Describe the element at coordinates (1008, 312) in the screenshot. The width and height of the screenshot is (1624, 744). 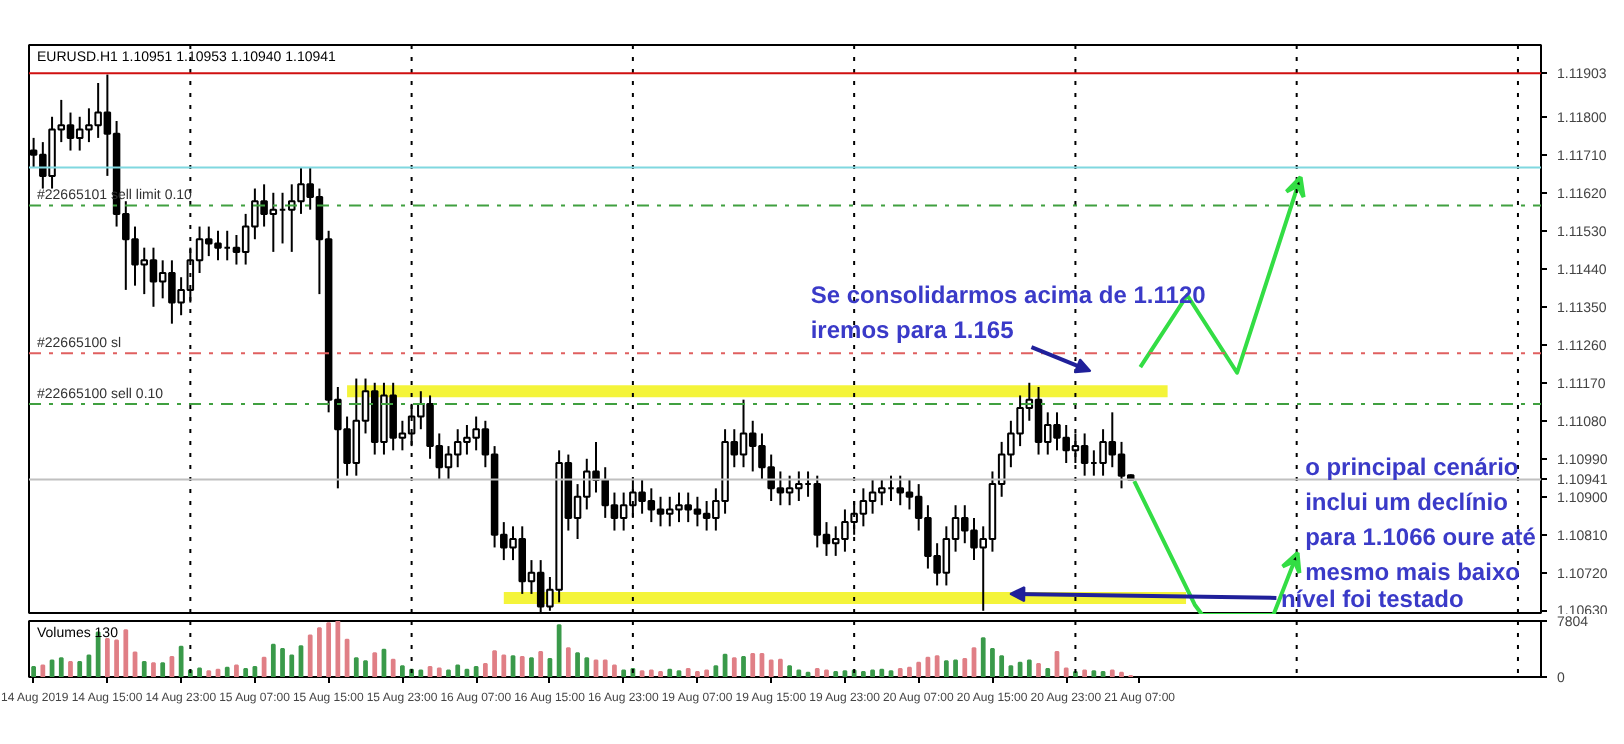
I see `annotation: Se consolidarmos acima de 1.1120 iremos para 1.165` at that location.